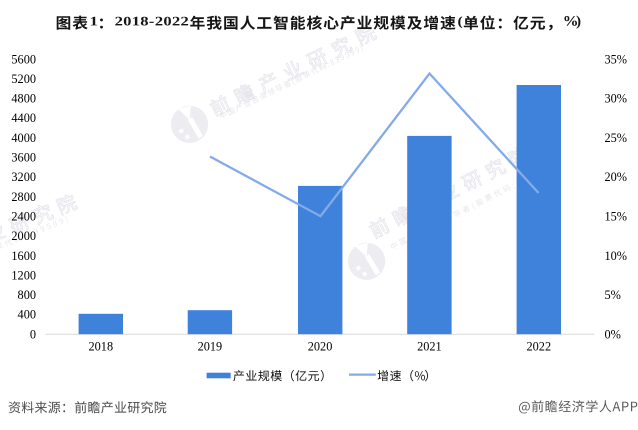 This screenshot has width=638, height=430. What do you see at coordinates (27, 315) in the screenshot?
I see `svg-text: 400` at bounding box center [27, 315].